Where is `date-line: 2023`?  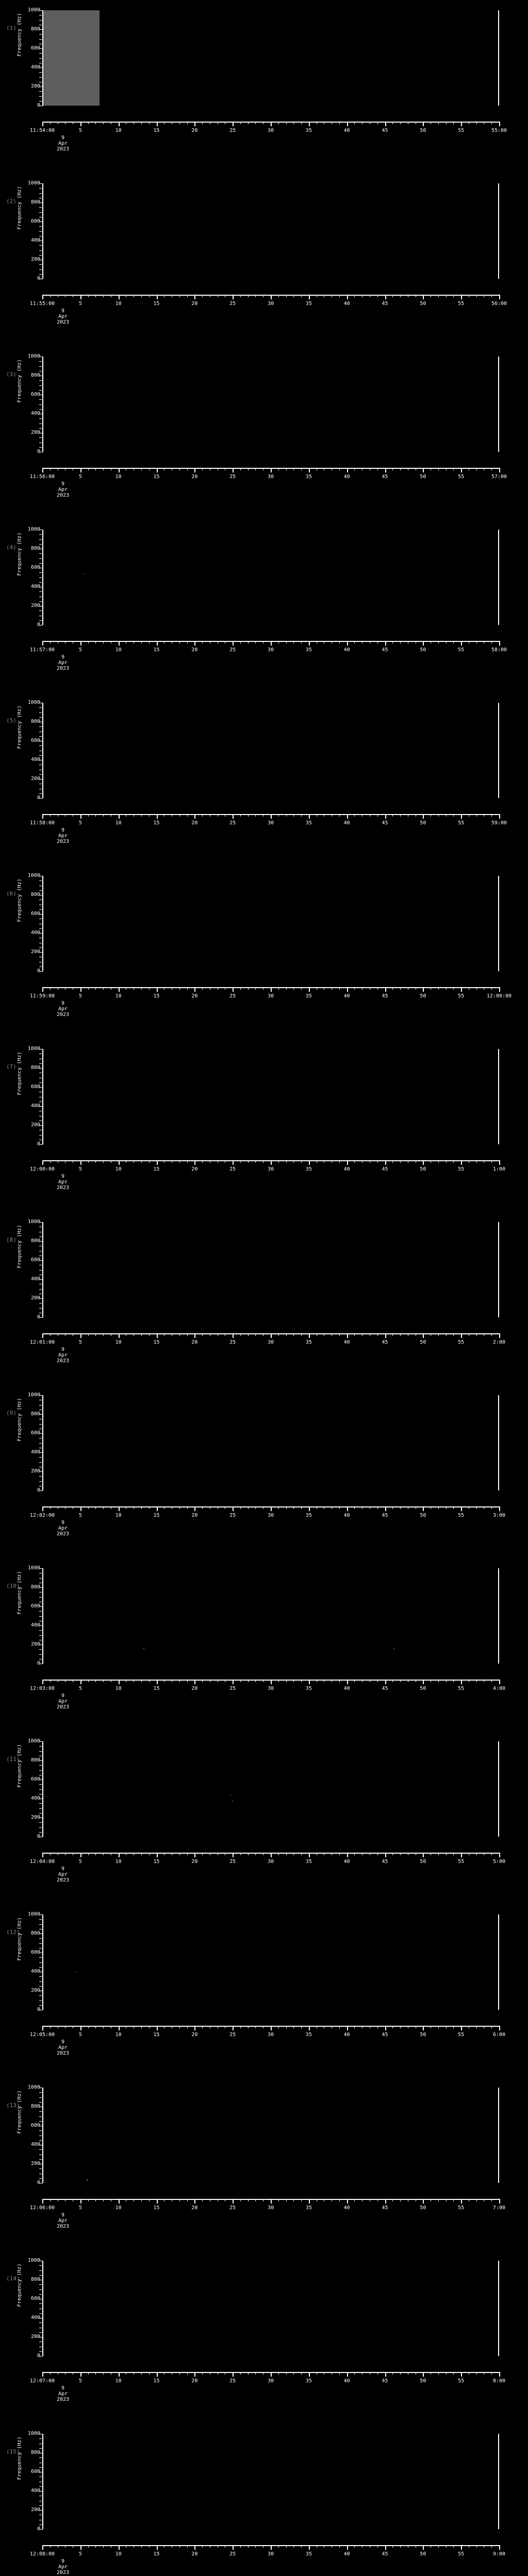 date-line: 2023 is located at coordinates (63, 1880).